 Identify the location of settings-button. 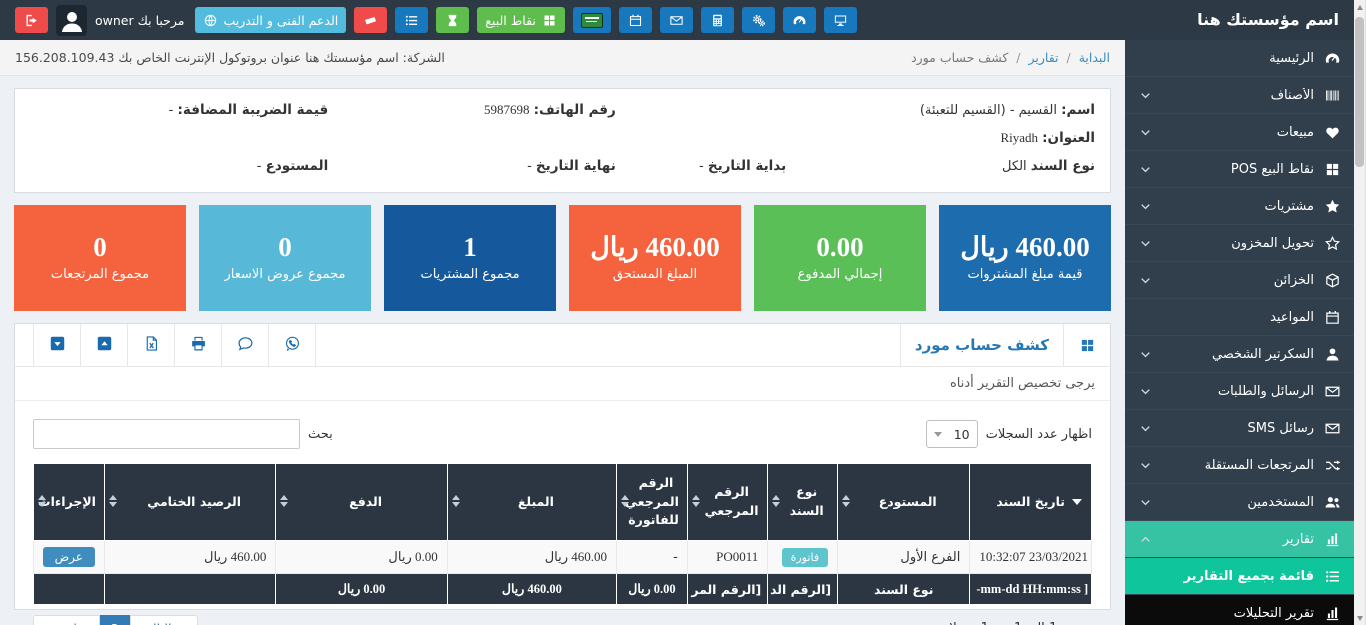
(758, 20).